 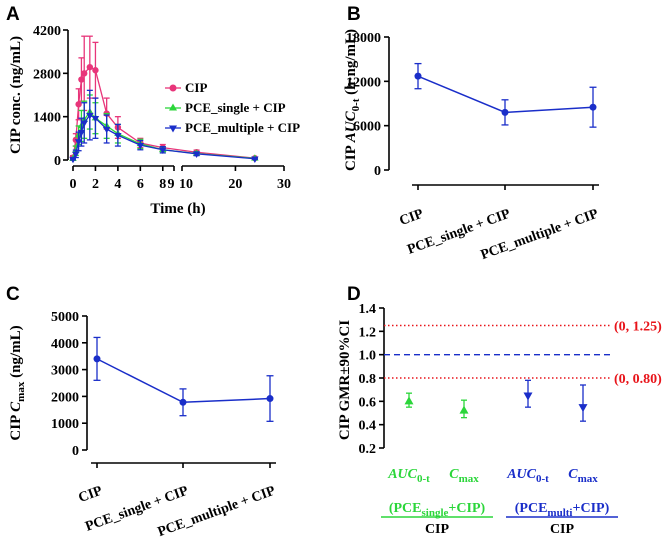 I want to click on panel-letter-d: D, so click(x=354, y=294).